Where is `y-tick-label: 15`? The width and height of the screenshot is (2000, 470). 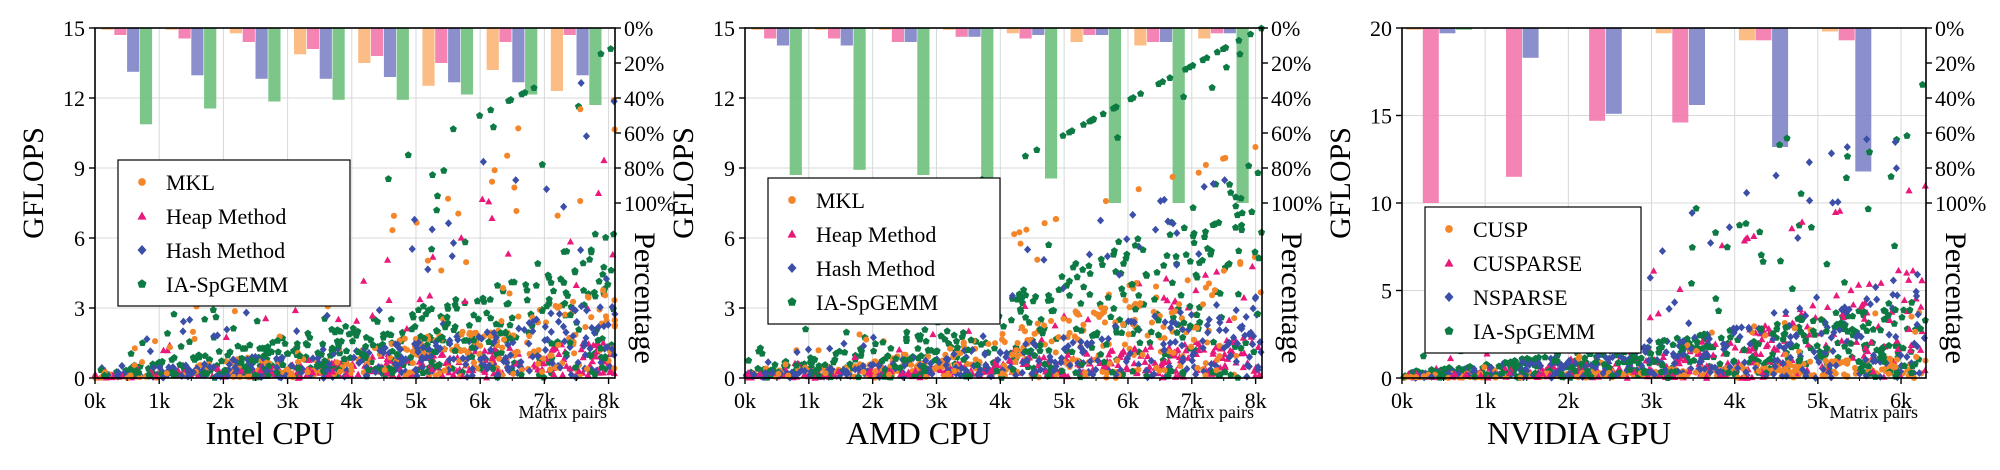 y-tick-label: 15 is located at coordinates (1381, 116).